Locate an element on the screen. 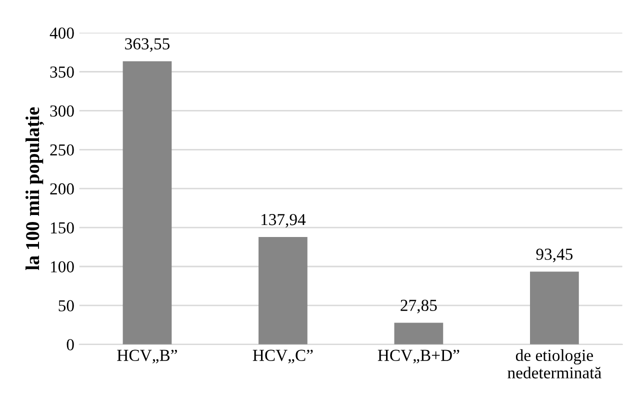 Image resolution: width=635 pixels, height=410 pixels. data-label: 27,85 is located at coordinates (418, 307).